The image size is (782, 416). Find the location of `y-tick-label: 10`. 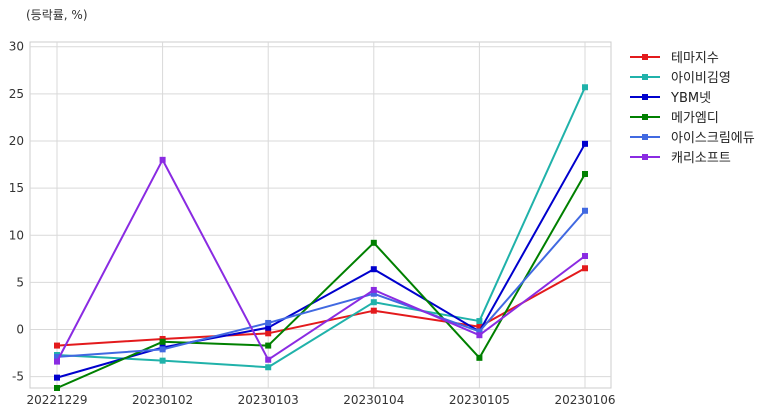

y-tick-label: 10 is located at coordinates (16, 235).